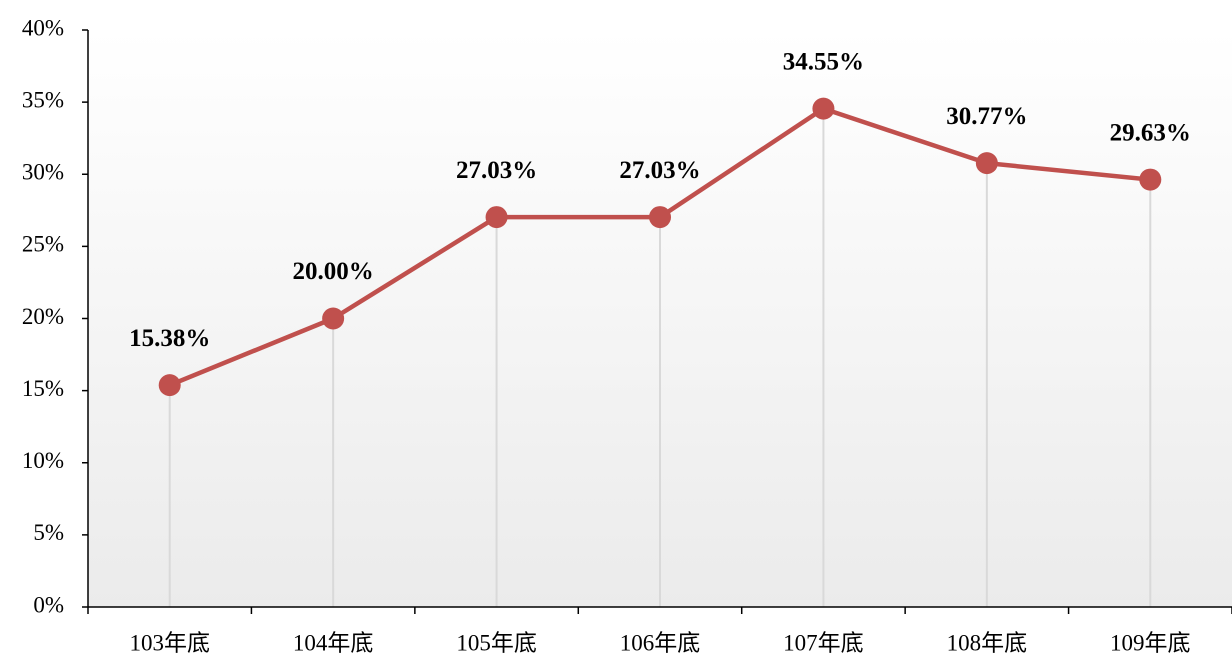 This screenshot has width=1232, height=662. What do you see at coordinates (43, 27) in the screenshot?
I see `y-tick-label: 40%` at bounding box center [43, 27].